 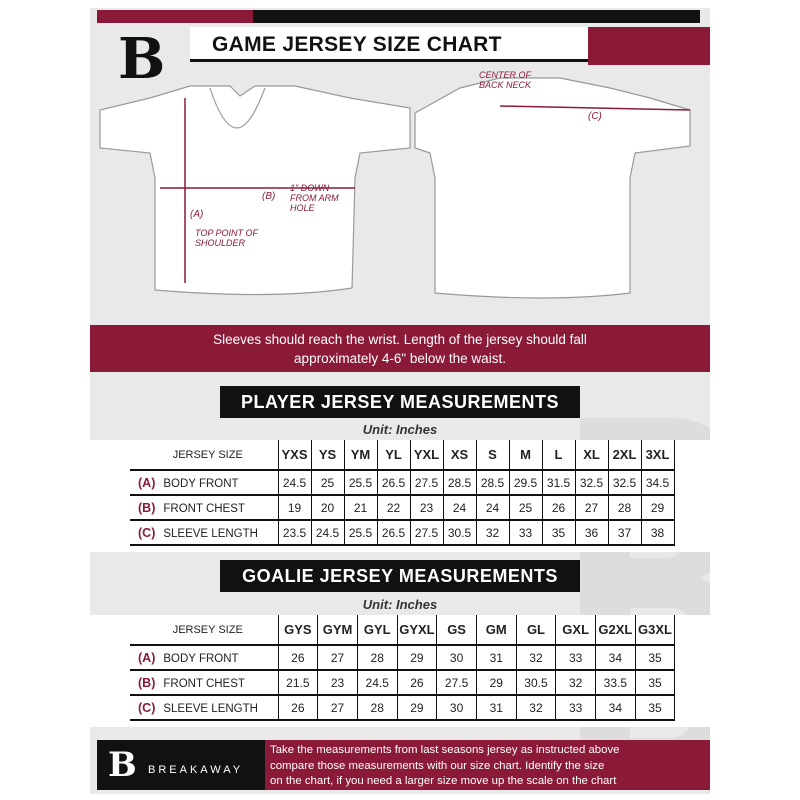 What do you see at coordinates (649, 46) in the screenshot?
I see `title-accent` at bounding box center [649, 46].